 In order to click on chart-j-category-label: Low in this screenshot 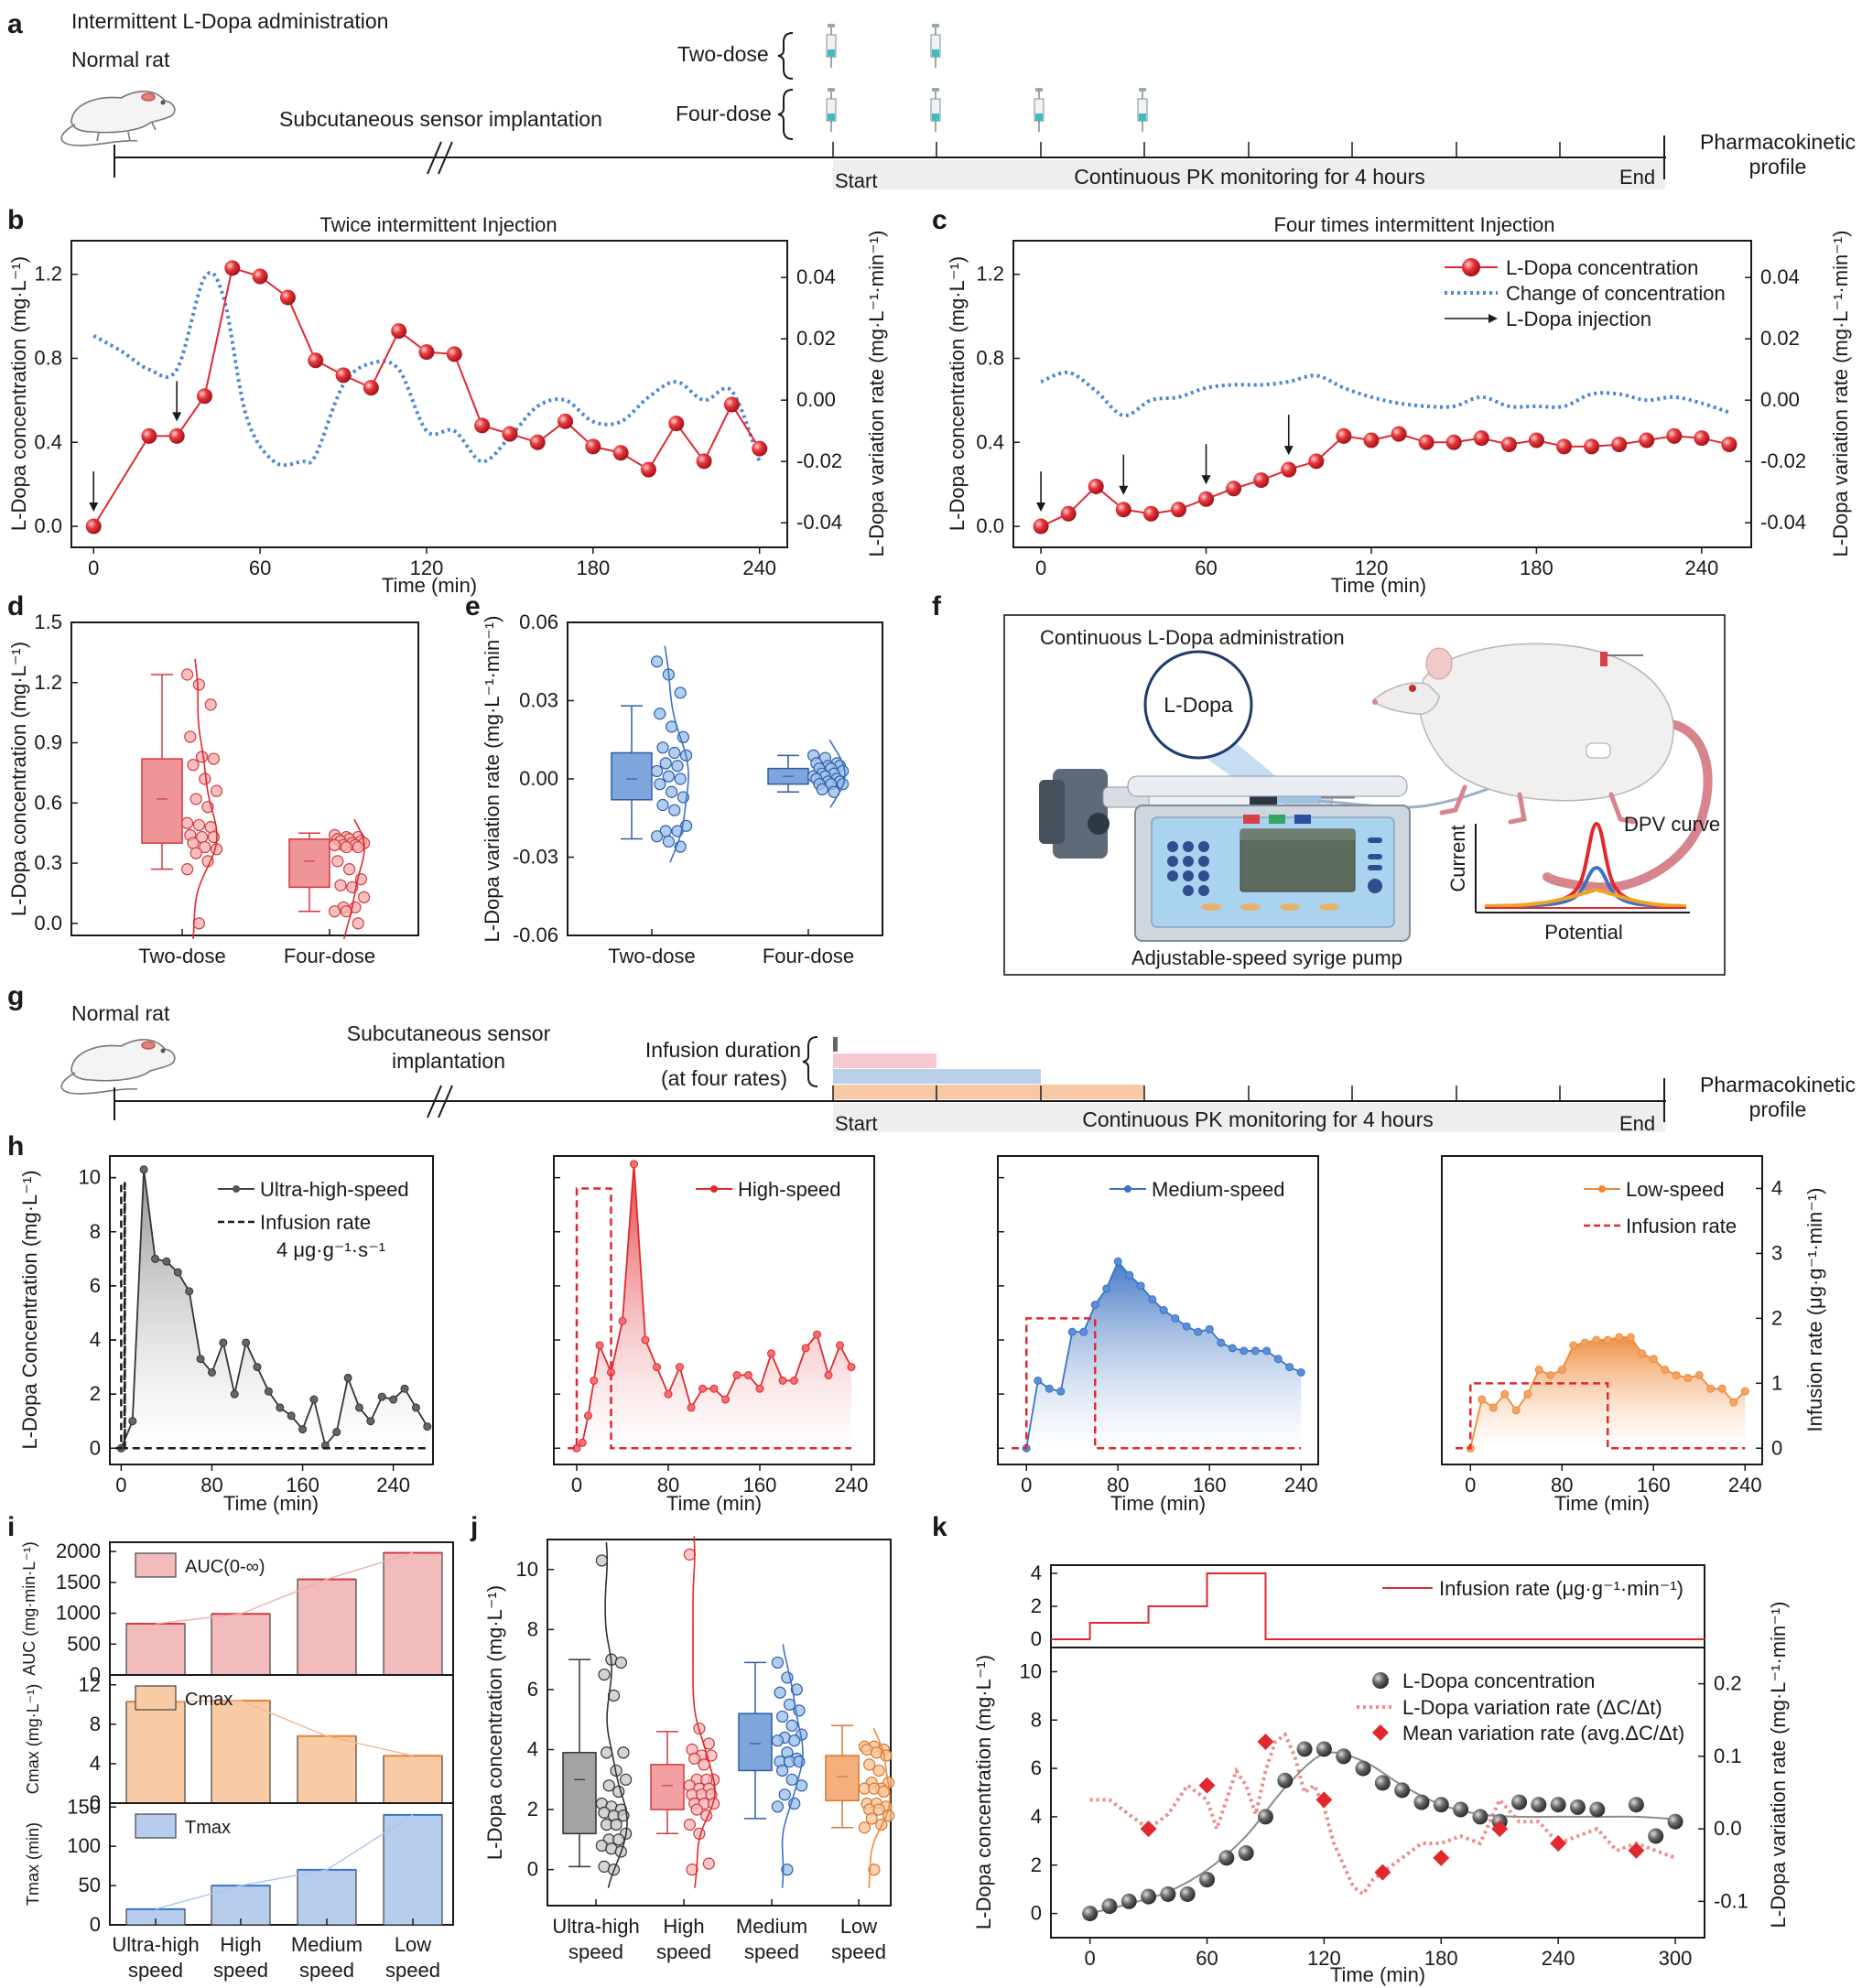, I will do `click(858, 1926)`.